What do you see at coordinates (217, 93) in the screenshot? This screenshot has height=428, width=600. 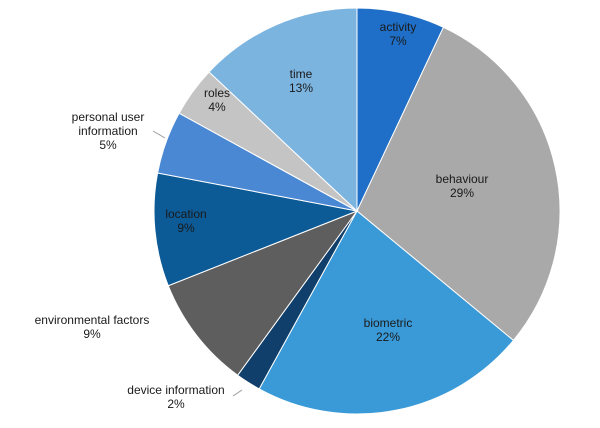 I see `slice-label-name: roles` at bounding box center [217, 93].